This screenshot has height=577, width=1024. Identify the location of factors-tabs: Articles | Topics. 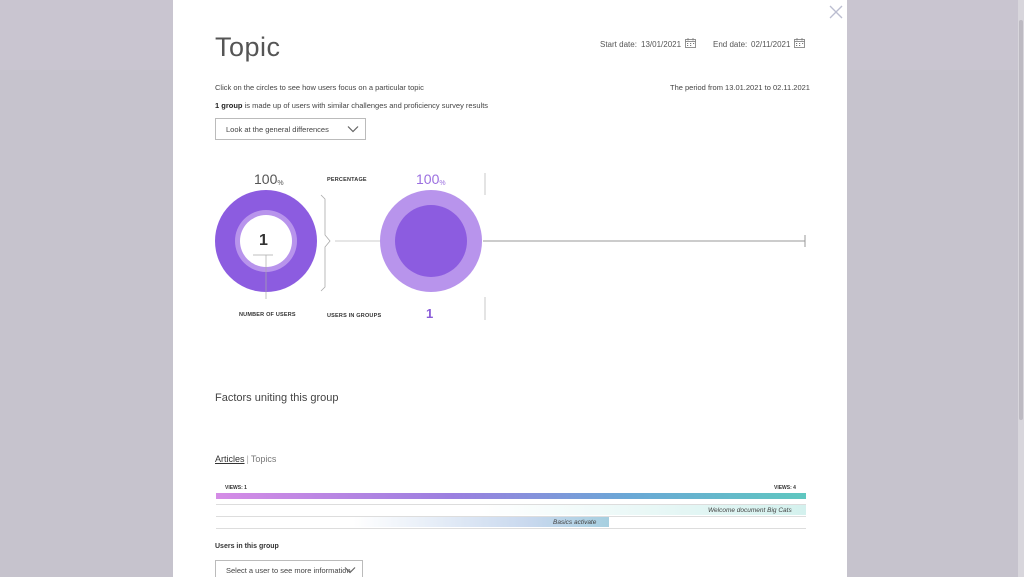
(245, 459).